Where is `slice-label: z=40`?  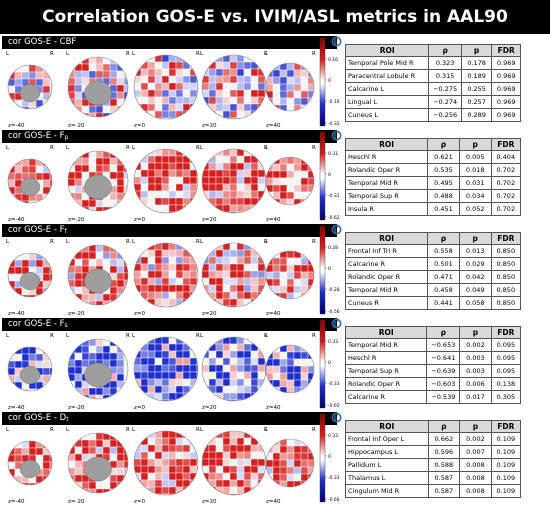
slice-label: z=40 is located at coordinates (273, 220).